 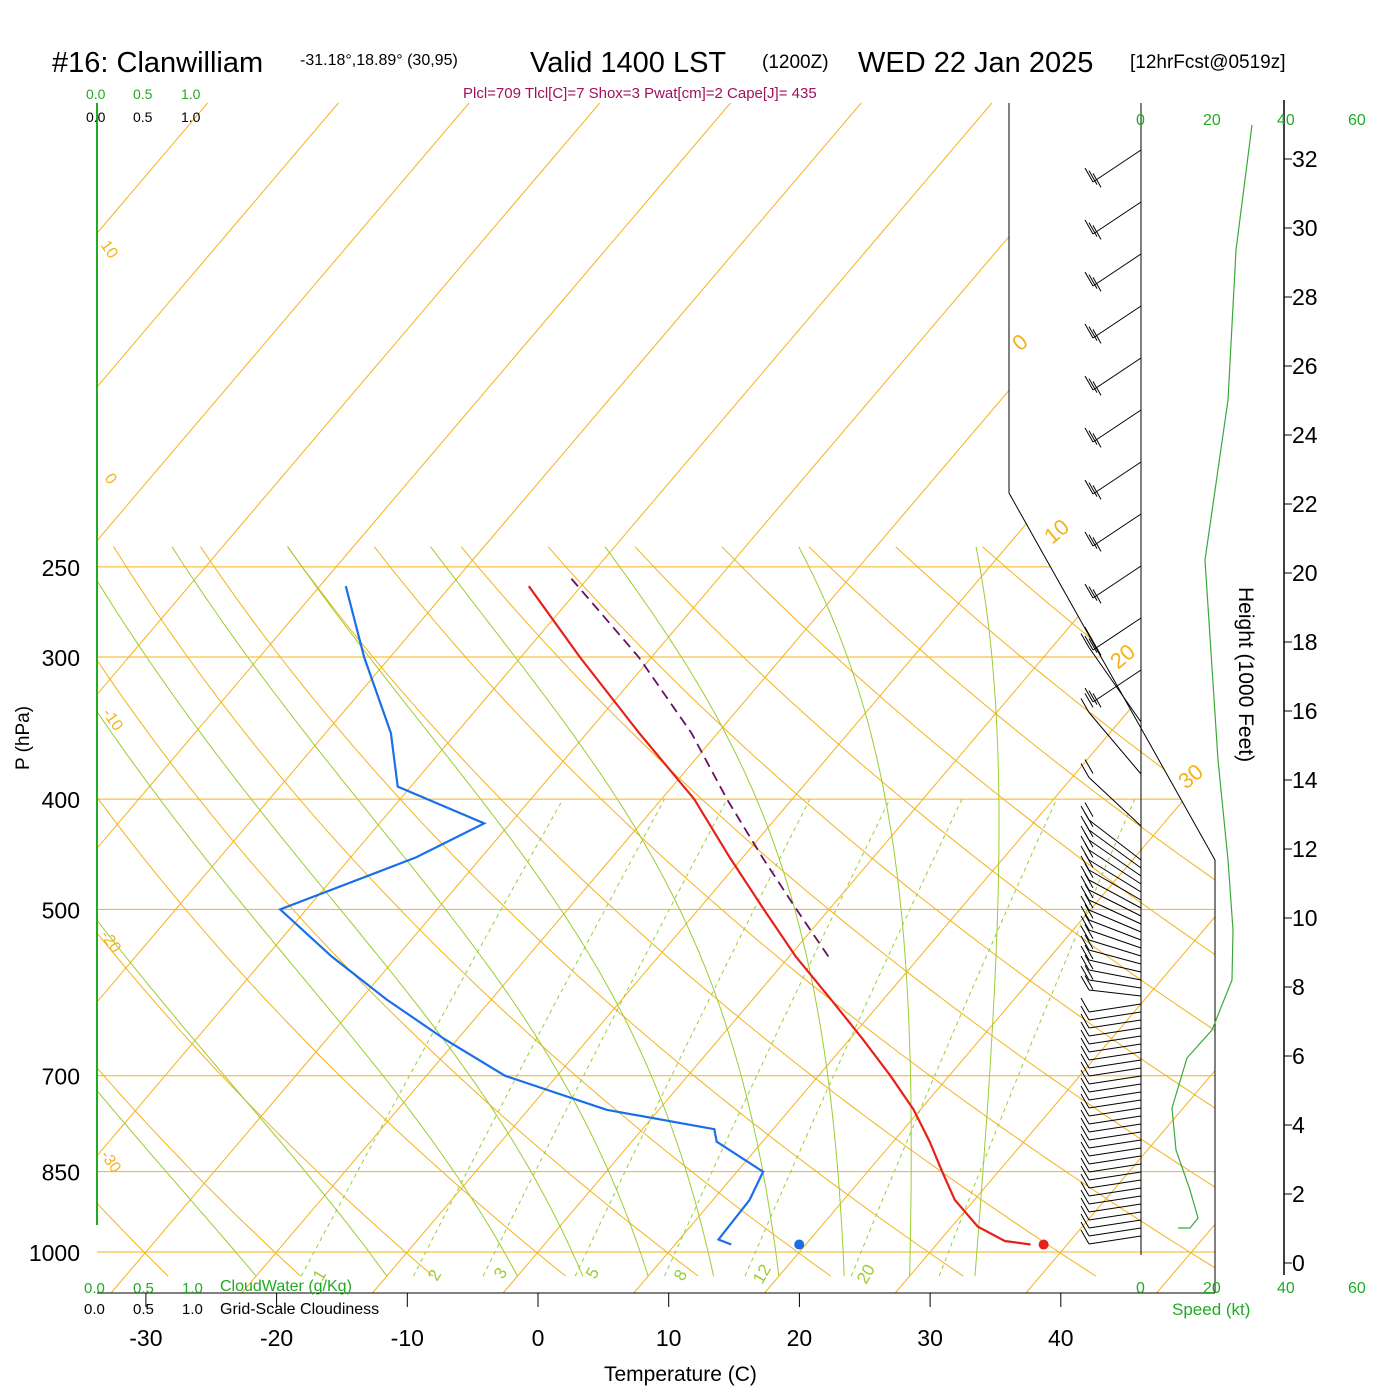 What do you see at coordinates (61, 658) in the screenshot?
I see `pressure-tick-label: 300` at bounding box center [61, 658].